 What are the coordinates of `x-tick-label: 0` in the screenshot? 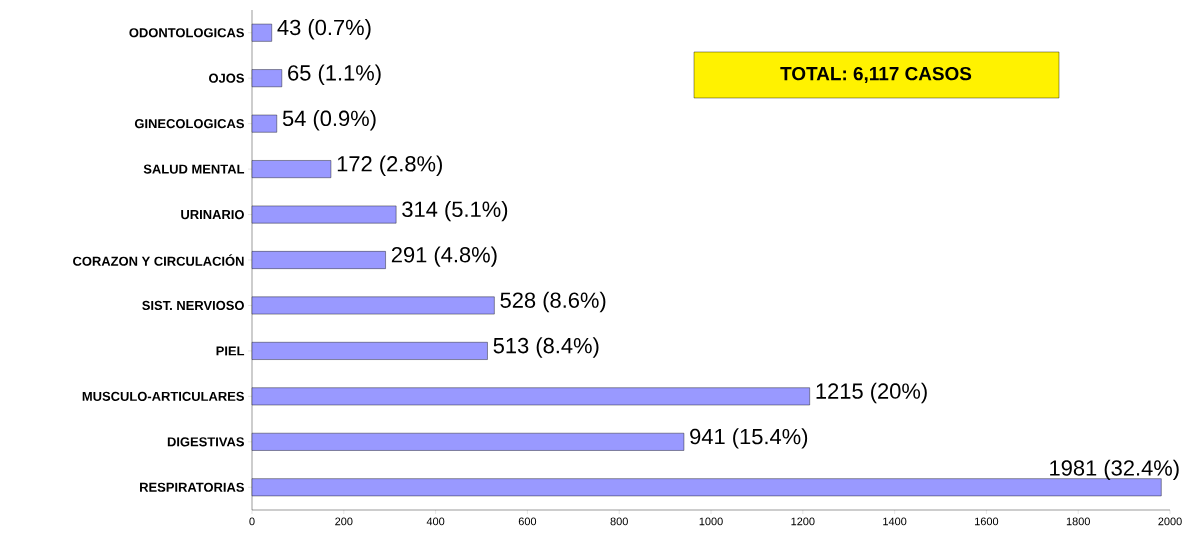 It's located at (252, 521).